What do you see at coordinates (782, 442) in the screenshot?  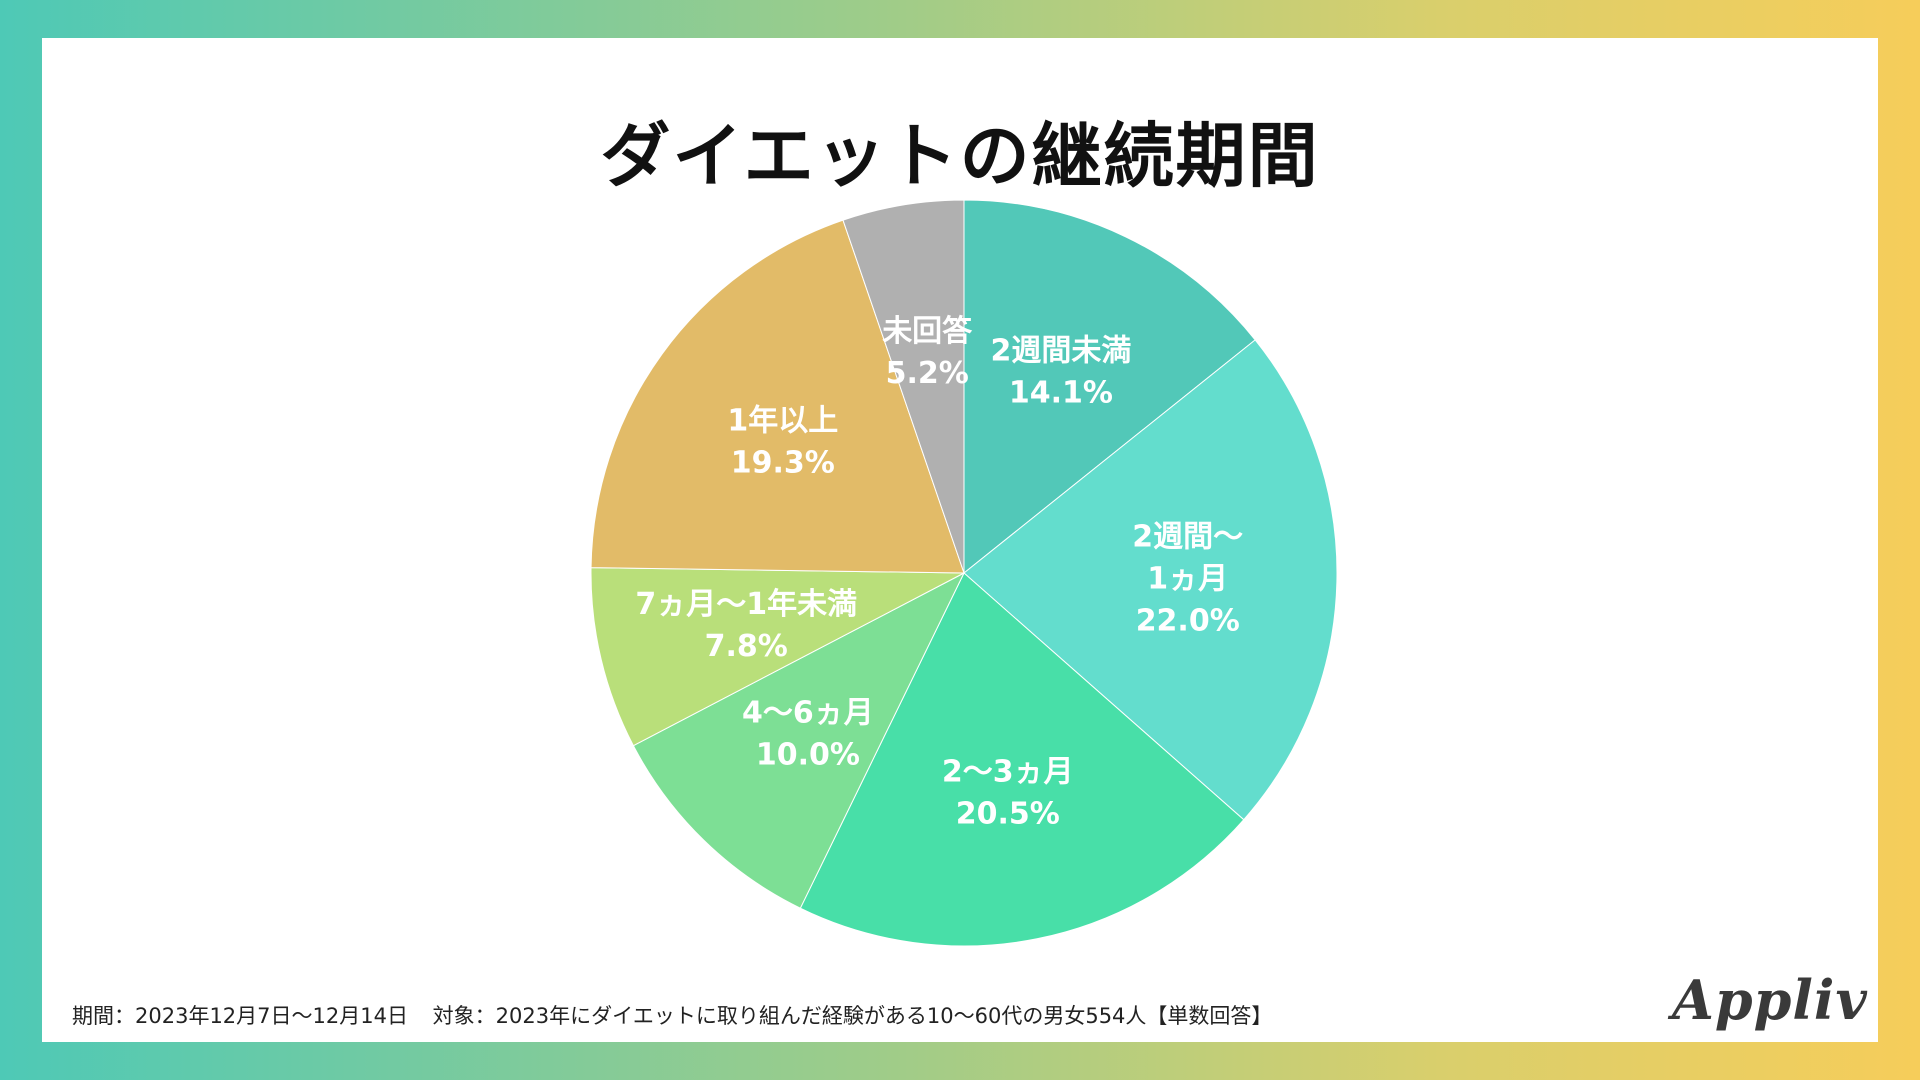 I see `slice-label: 1年以上 19.3%` at bounding box center [782, 442].